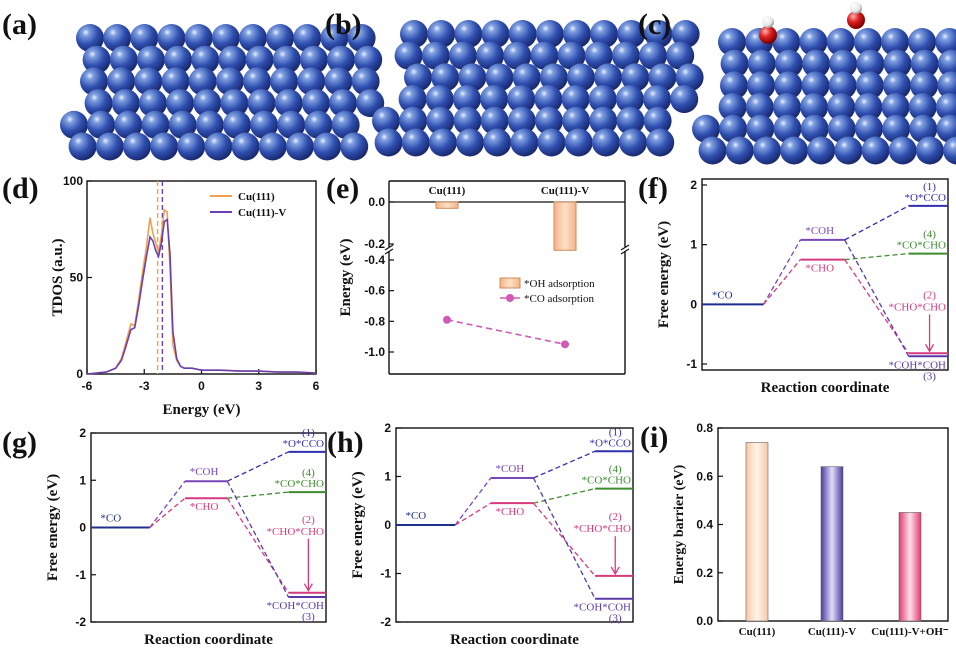  Describe the element at coordinates (308, 520) in the screenshot. I see `level-number: (2)` at that location.